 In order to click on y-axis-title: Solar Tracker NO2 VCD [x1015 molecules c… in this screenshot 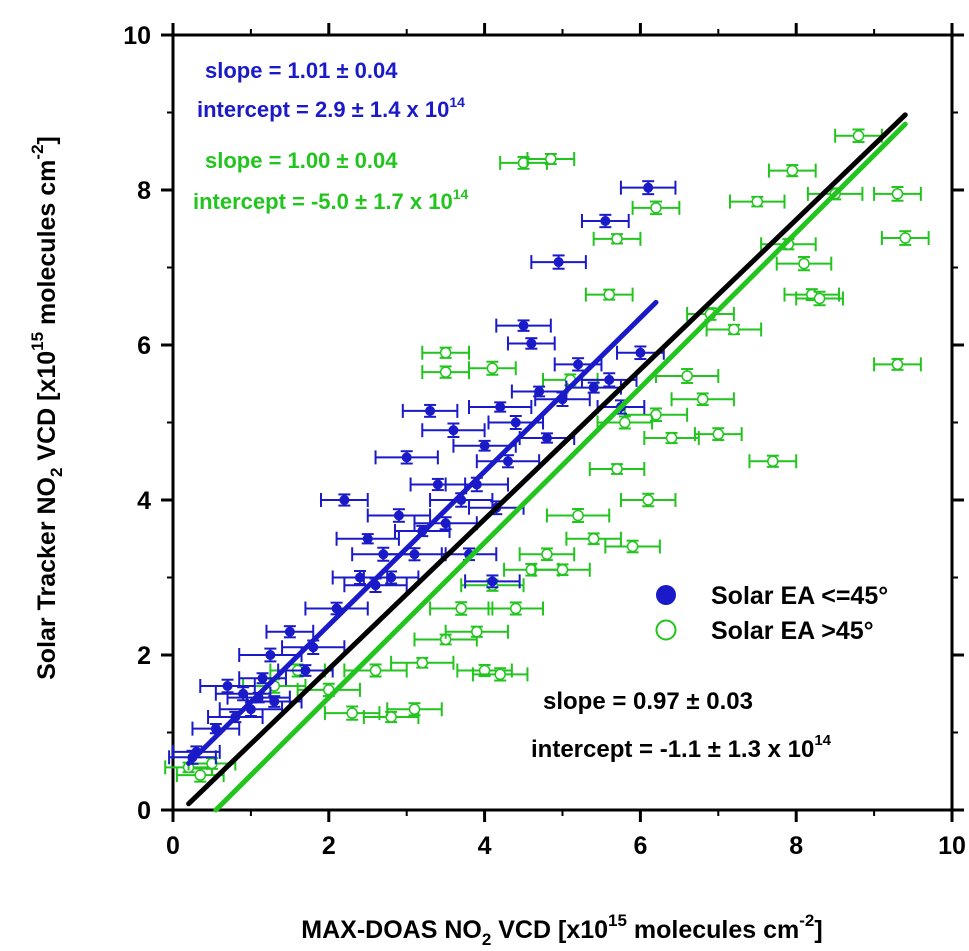, I will do `click(47, 408)`.